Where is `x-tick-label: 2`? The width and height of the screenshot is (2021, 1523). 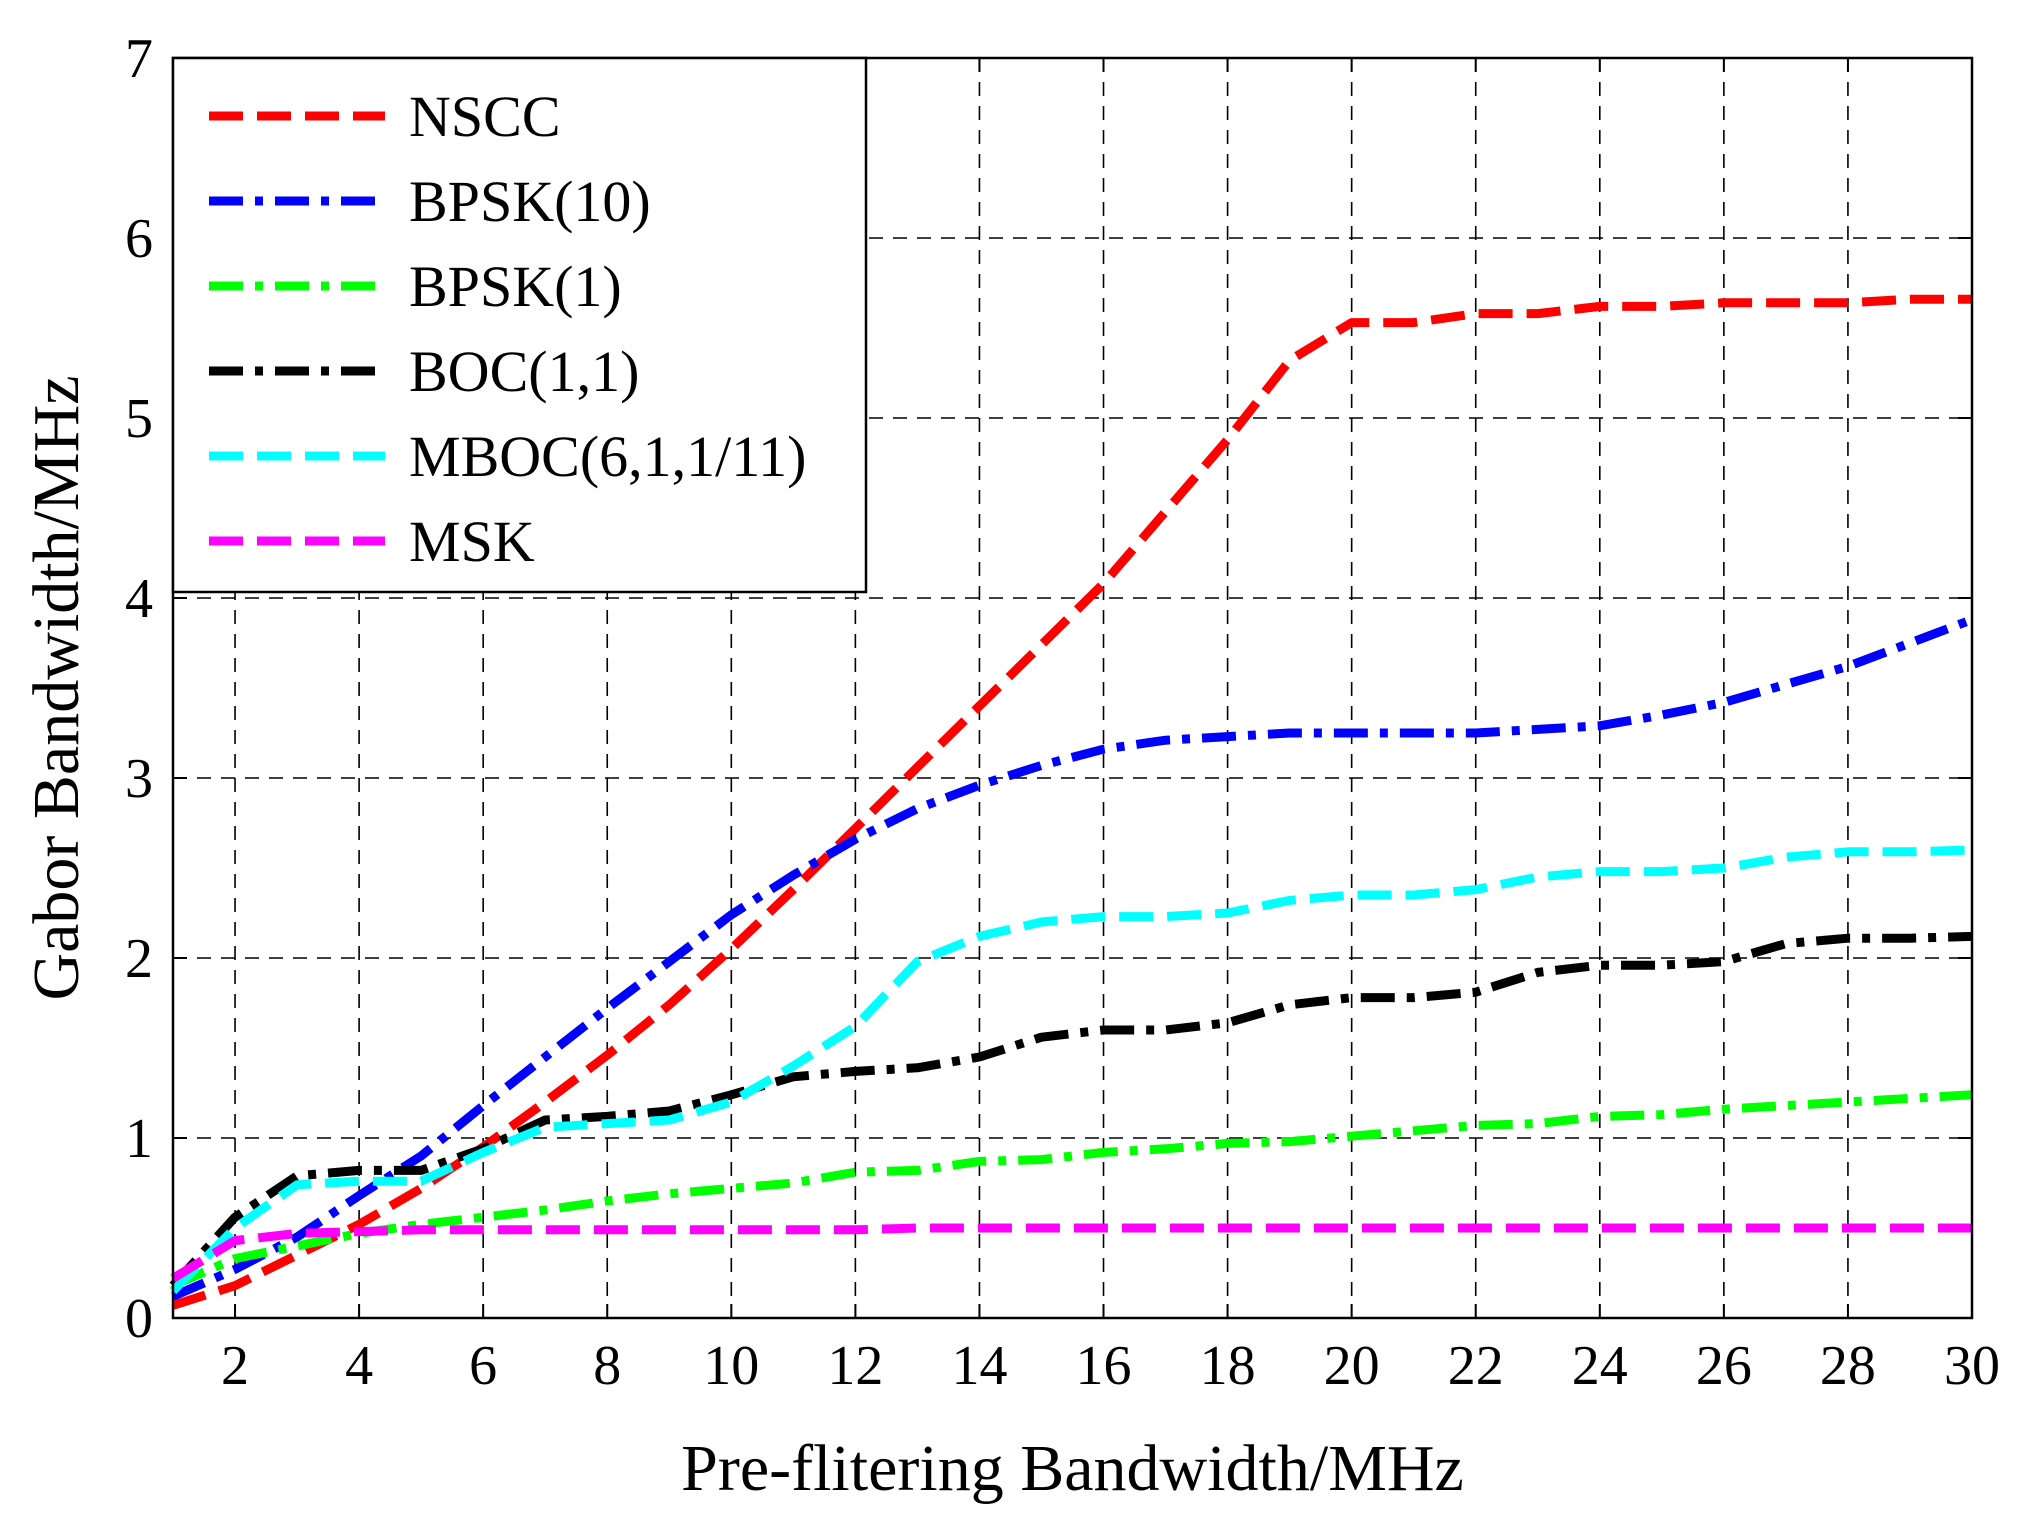 x-tick-label: 2 is located at coordinates (235, 1366).